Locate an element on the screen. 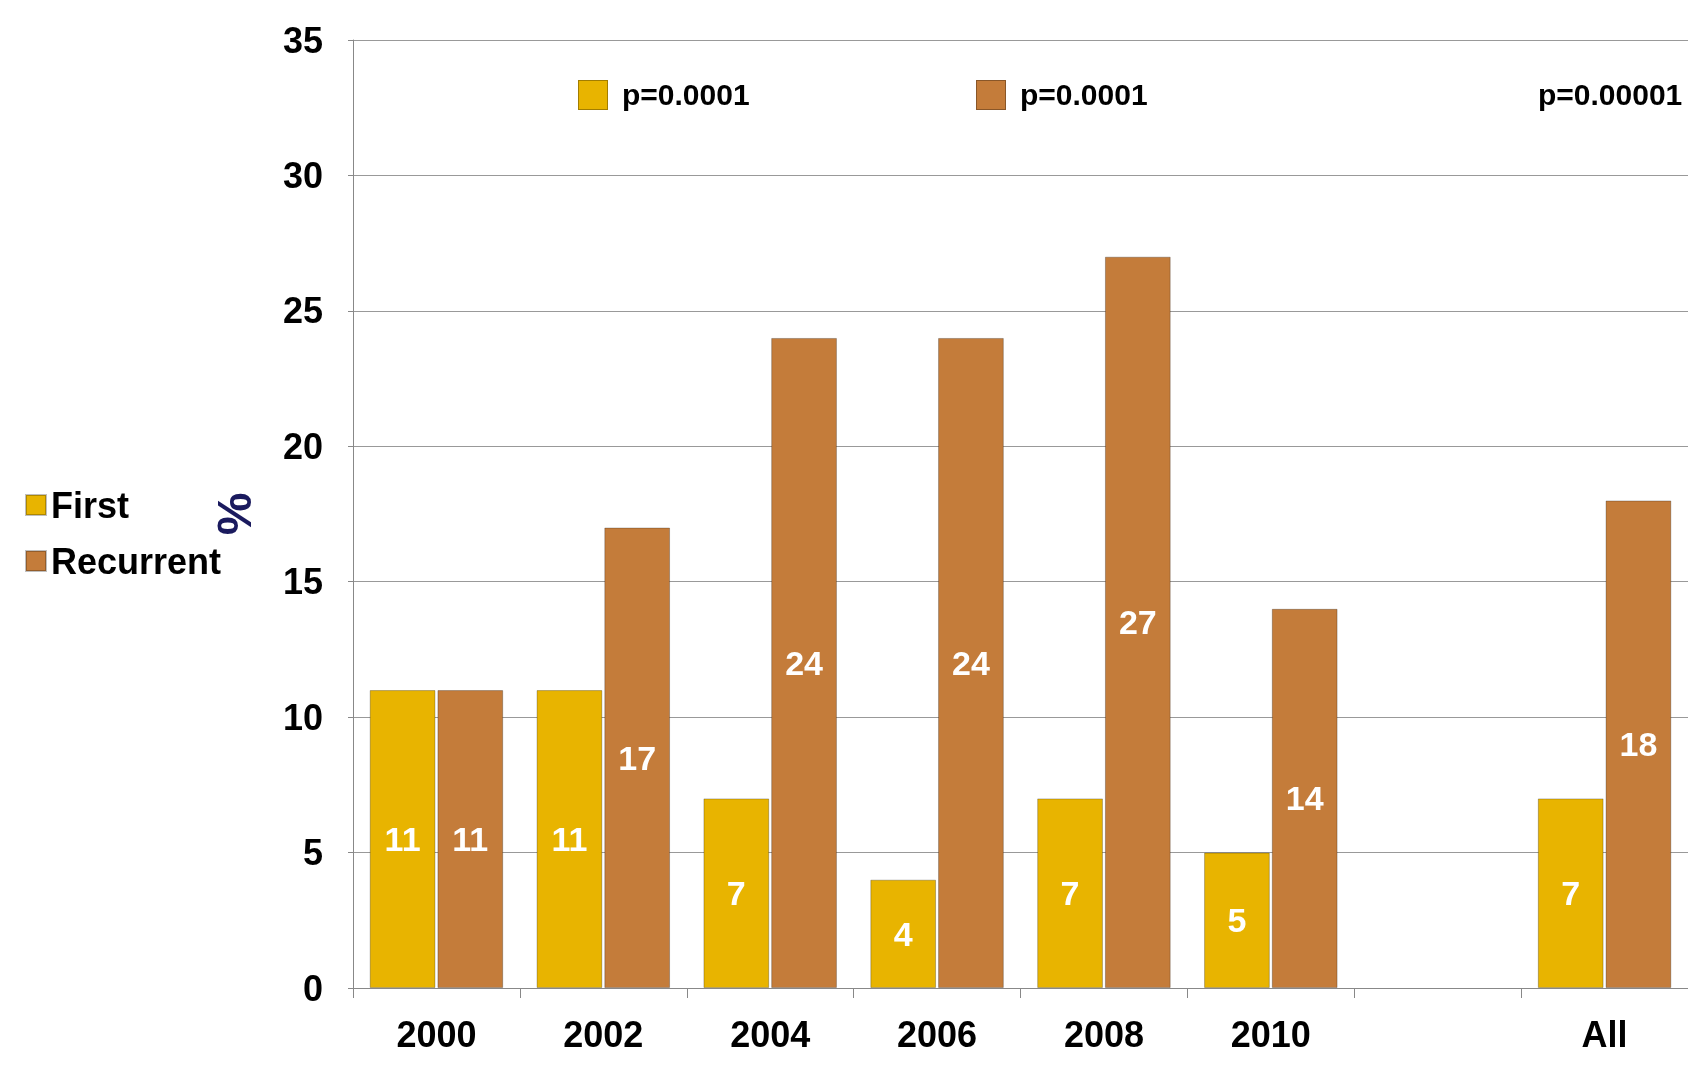 This screenshot has height=1066, width=1696. x-tick-label: All is located at coordinates (1604, 1034).